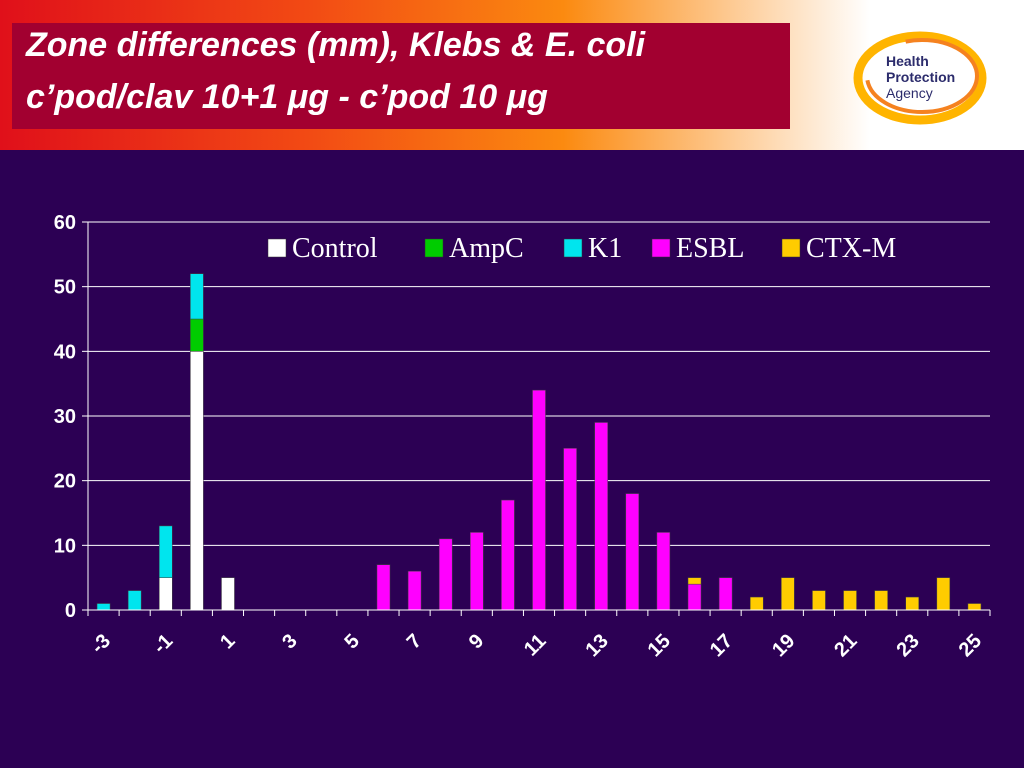  I want to click on logo-word-3: Agency, so click(909, 93).